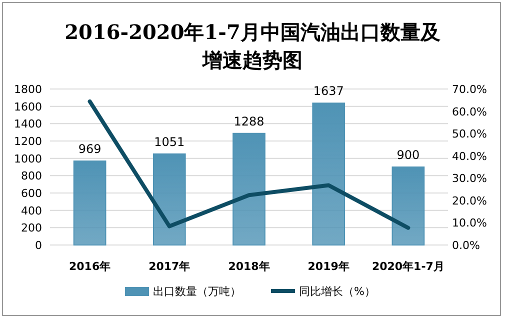  I want to click on x-tick-label: 2019年, so click(329, 266).